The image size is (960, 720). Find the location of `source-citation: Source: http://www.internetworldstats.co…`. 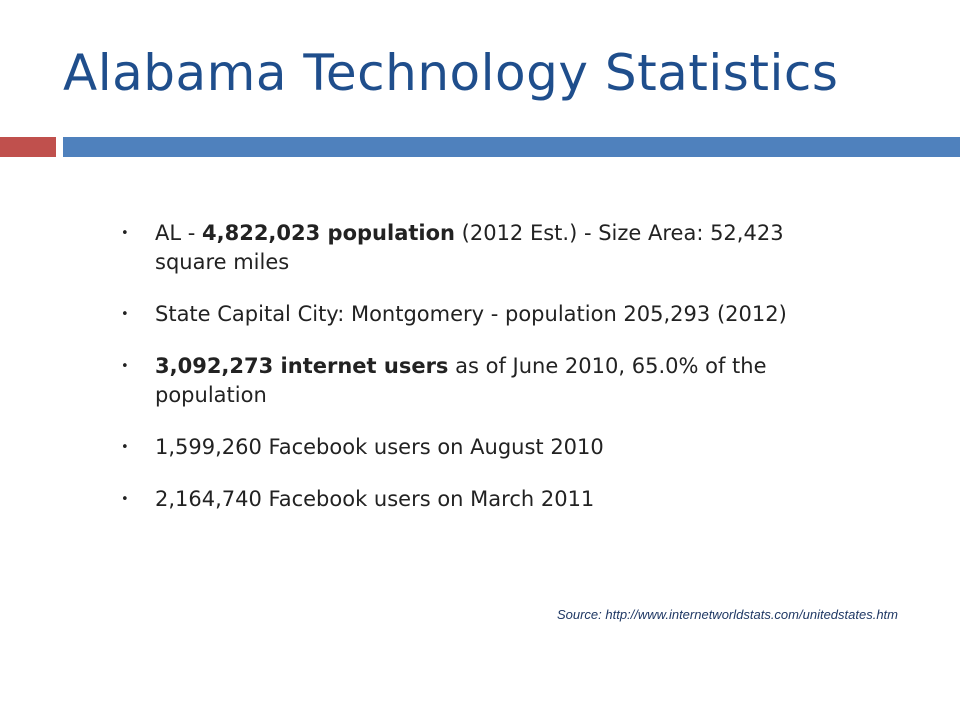

source-citation: Source: http://www.internetworldstats.co… is located at coordinates (727, 614).